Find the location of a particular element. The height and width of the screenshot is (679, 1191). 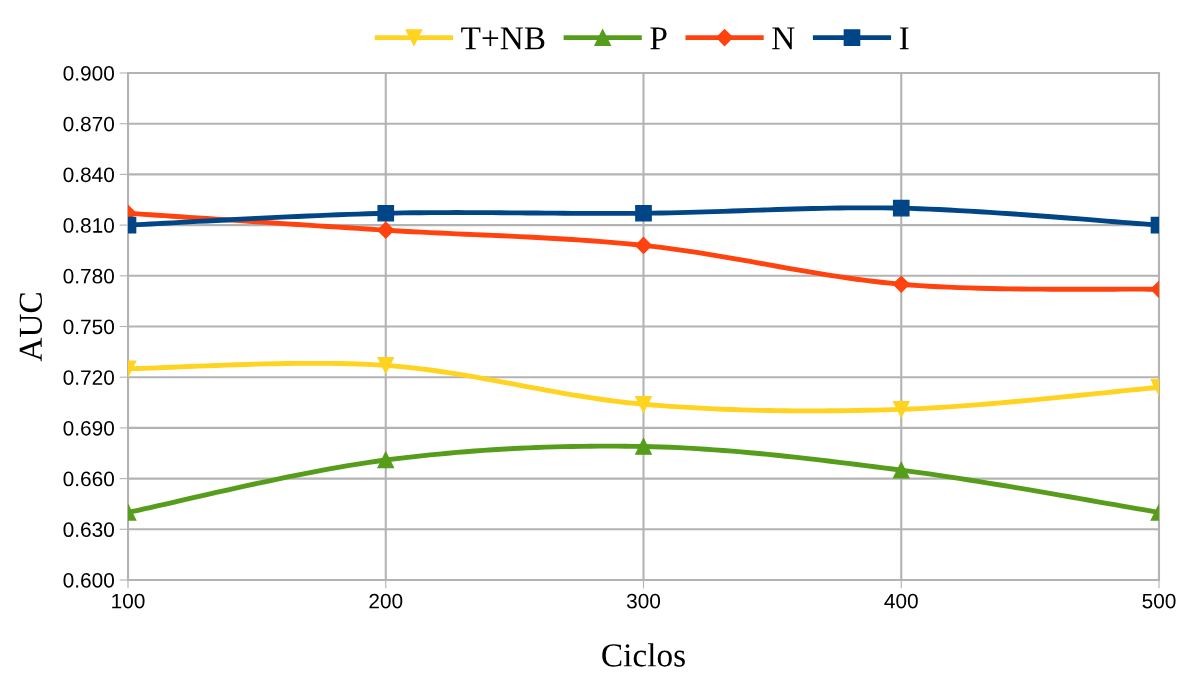

y-tick-label: 0.600 is located at coordinates (88, 580).